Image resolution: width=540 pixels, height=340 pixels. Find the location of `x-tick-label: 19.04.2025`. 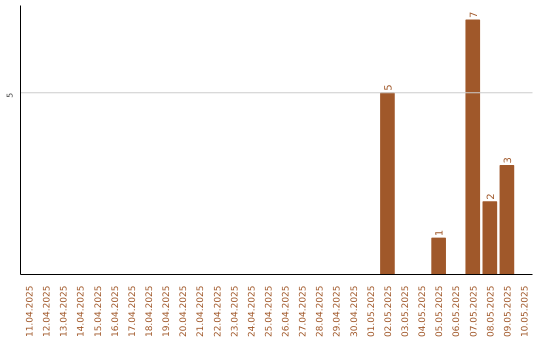

x-tick-label: 19.04.2025 is located at coordinates (167, 312).